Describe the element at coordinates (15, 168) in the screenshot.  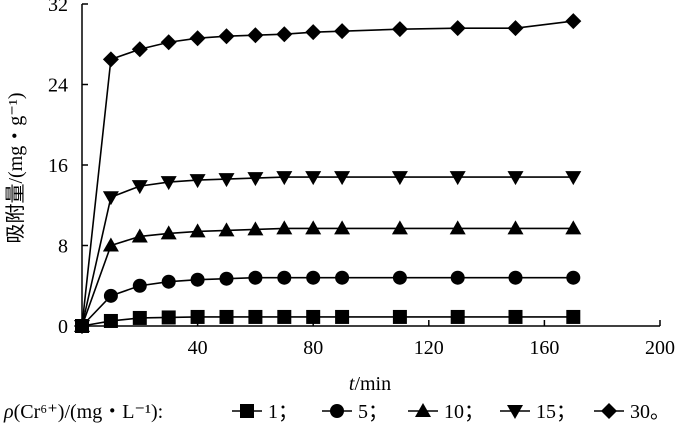
I see `y-axis-label: 吸附量/(mg・g⁻¹)` at that location.